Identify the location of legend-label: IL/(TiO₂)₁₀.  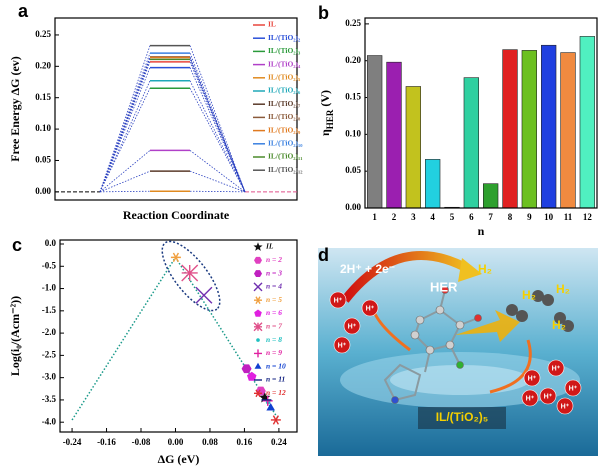
(285, 143).